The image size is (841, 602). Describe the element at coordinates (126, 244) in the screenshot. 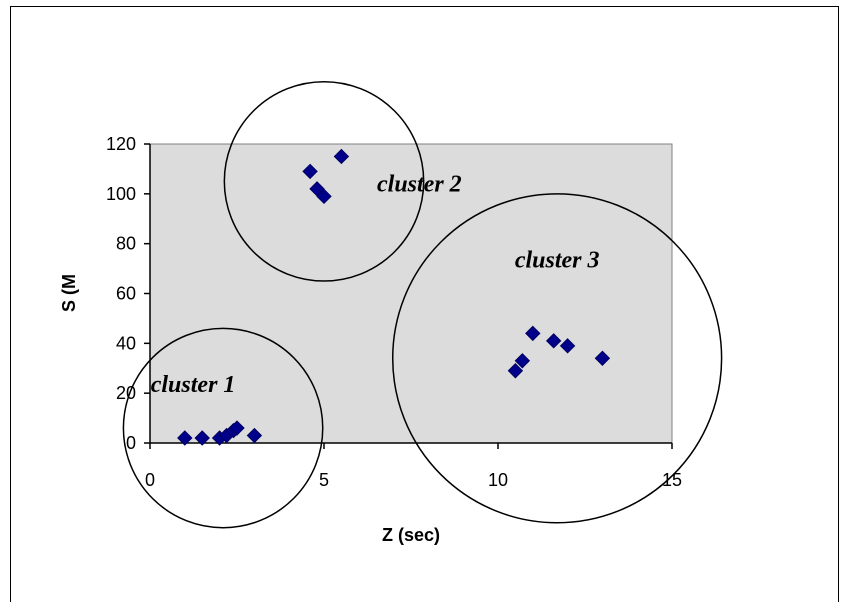

I see `y-tick-label: 80` at that location.